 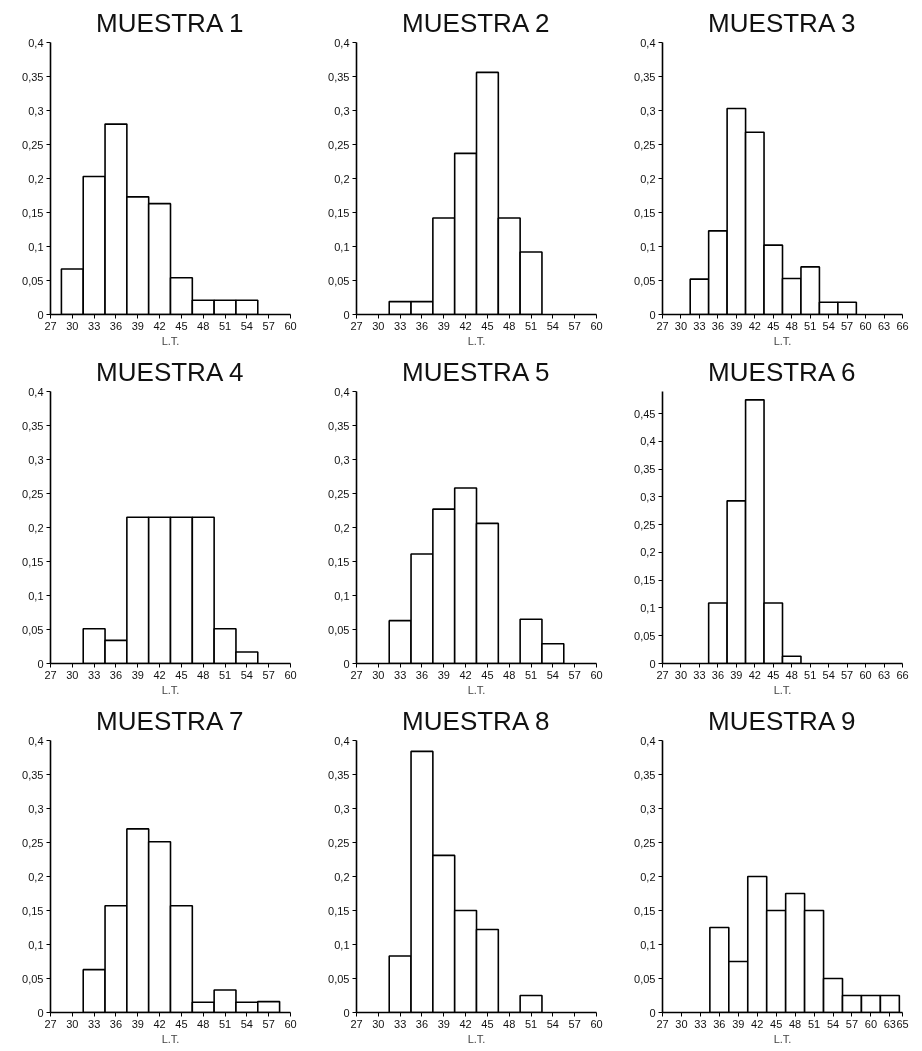 What do you see at coordinates (170, 720) in the screenshot?
I see `chart-title: MUESTRA 7` at bounding box center [170, 720].